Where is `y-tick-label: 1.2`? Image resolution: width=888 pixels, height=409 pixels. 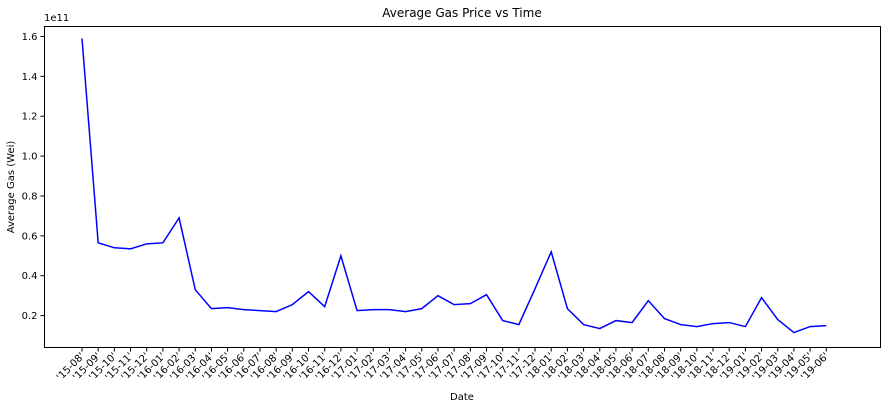
y-tick-label: 1.2 is located at coordinates (30, 117).